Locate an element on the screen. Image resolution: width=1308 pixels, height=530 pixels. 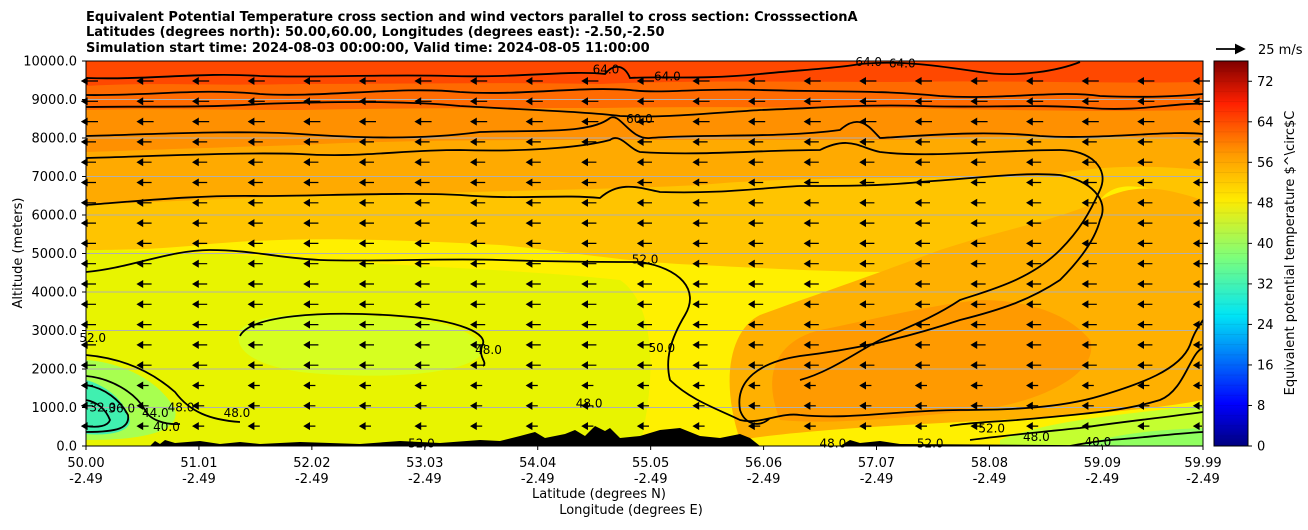
contour-line-64b is located at coordinates (644, 93).